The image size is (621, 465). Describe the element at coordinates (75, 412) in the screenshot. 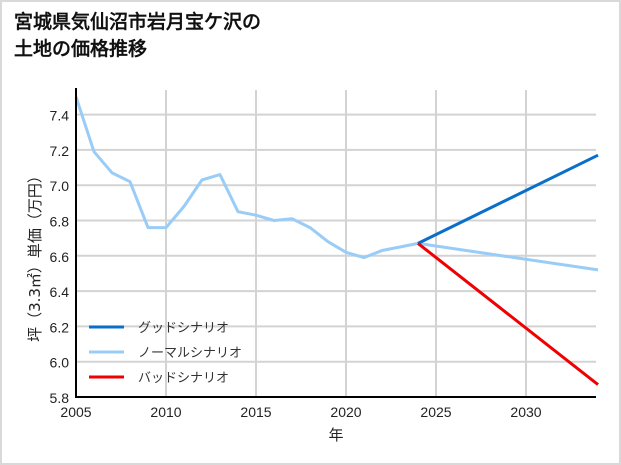

I see `x-tick-label: 2005` at that location.